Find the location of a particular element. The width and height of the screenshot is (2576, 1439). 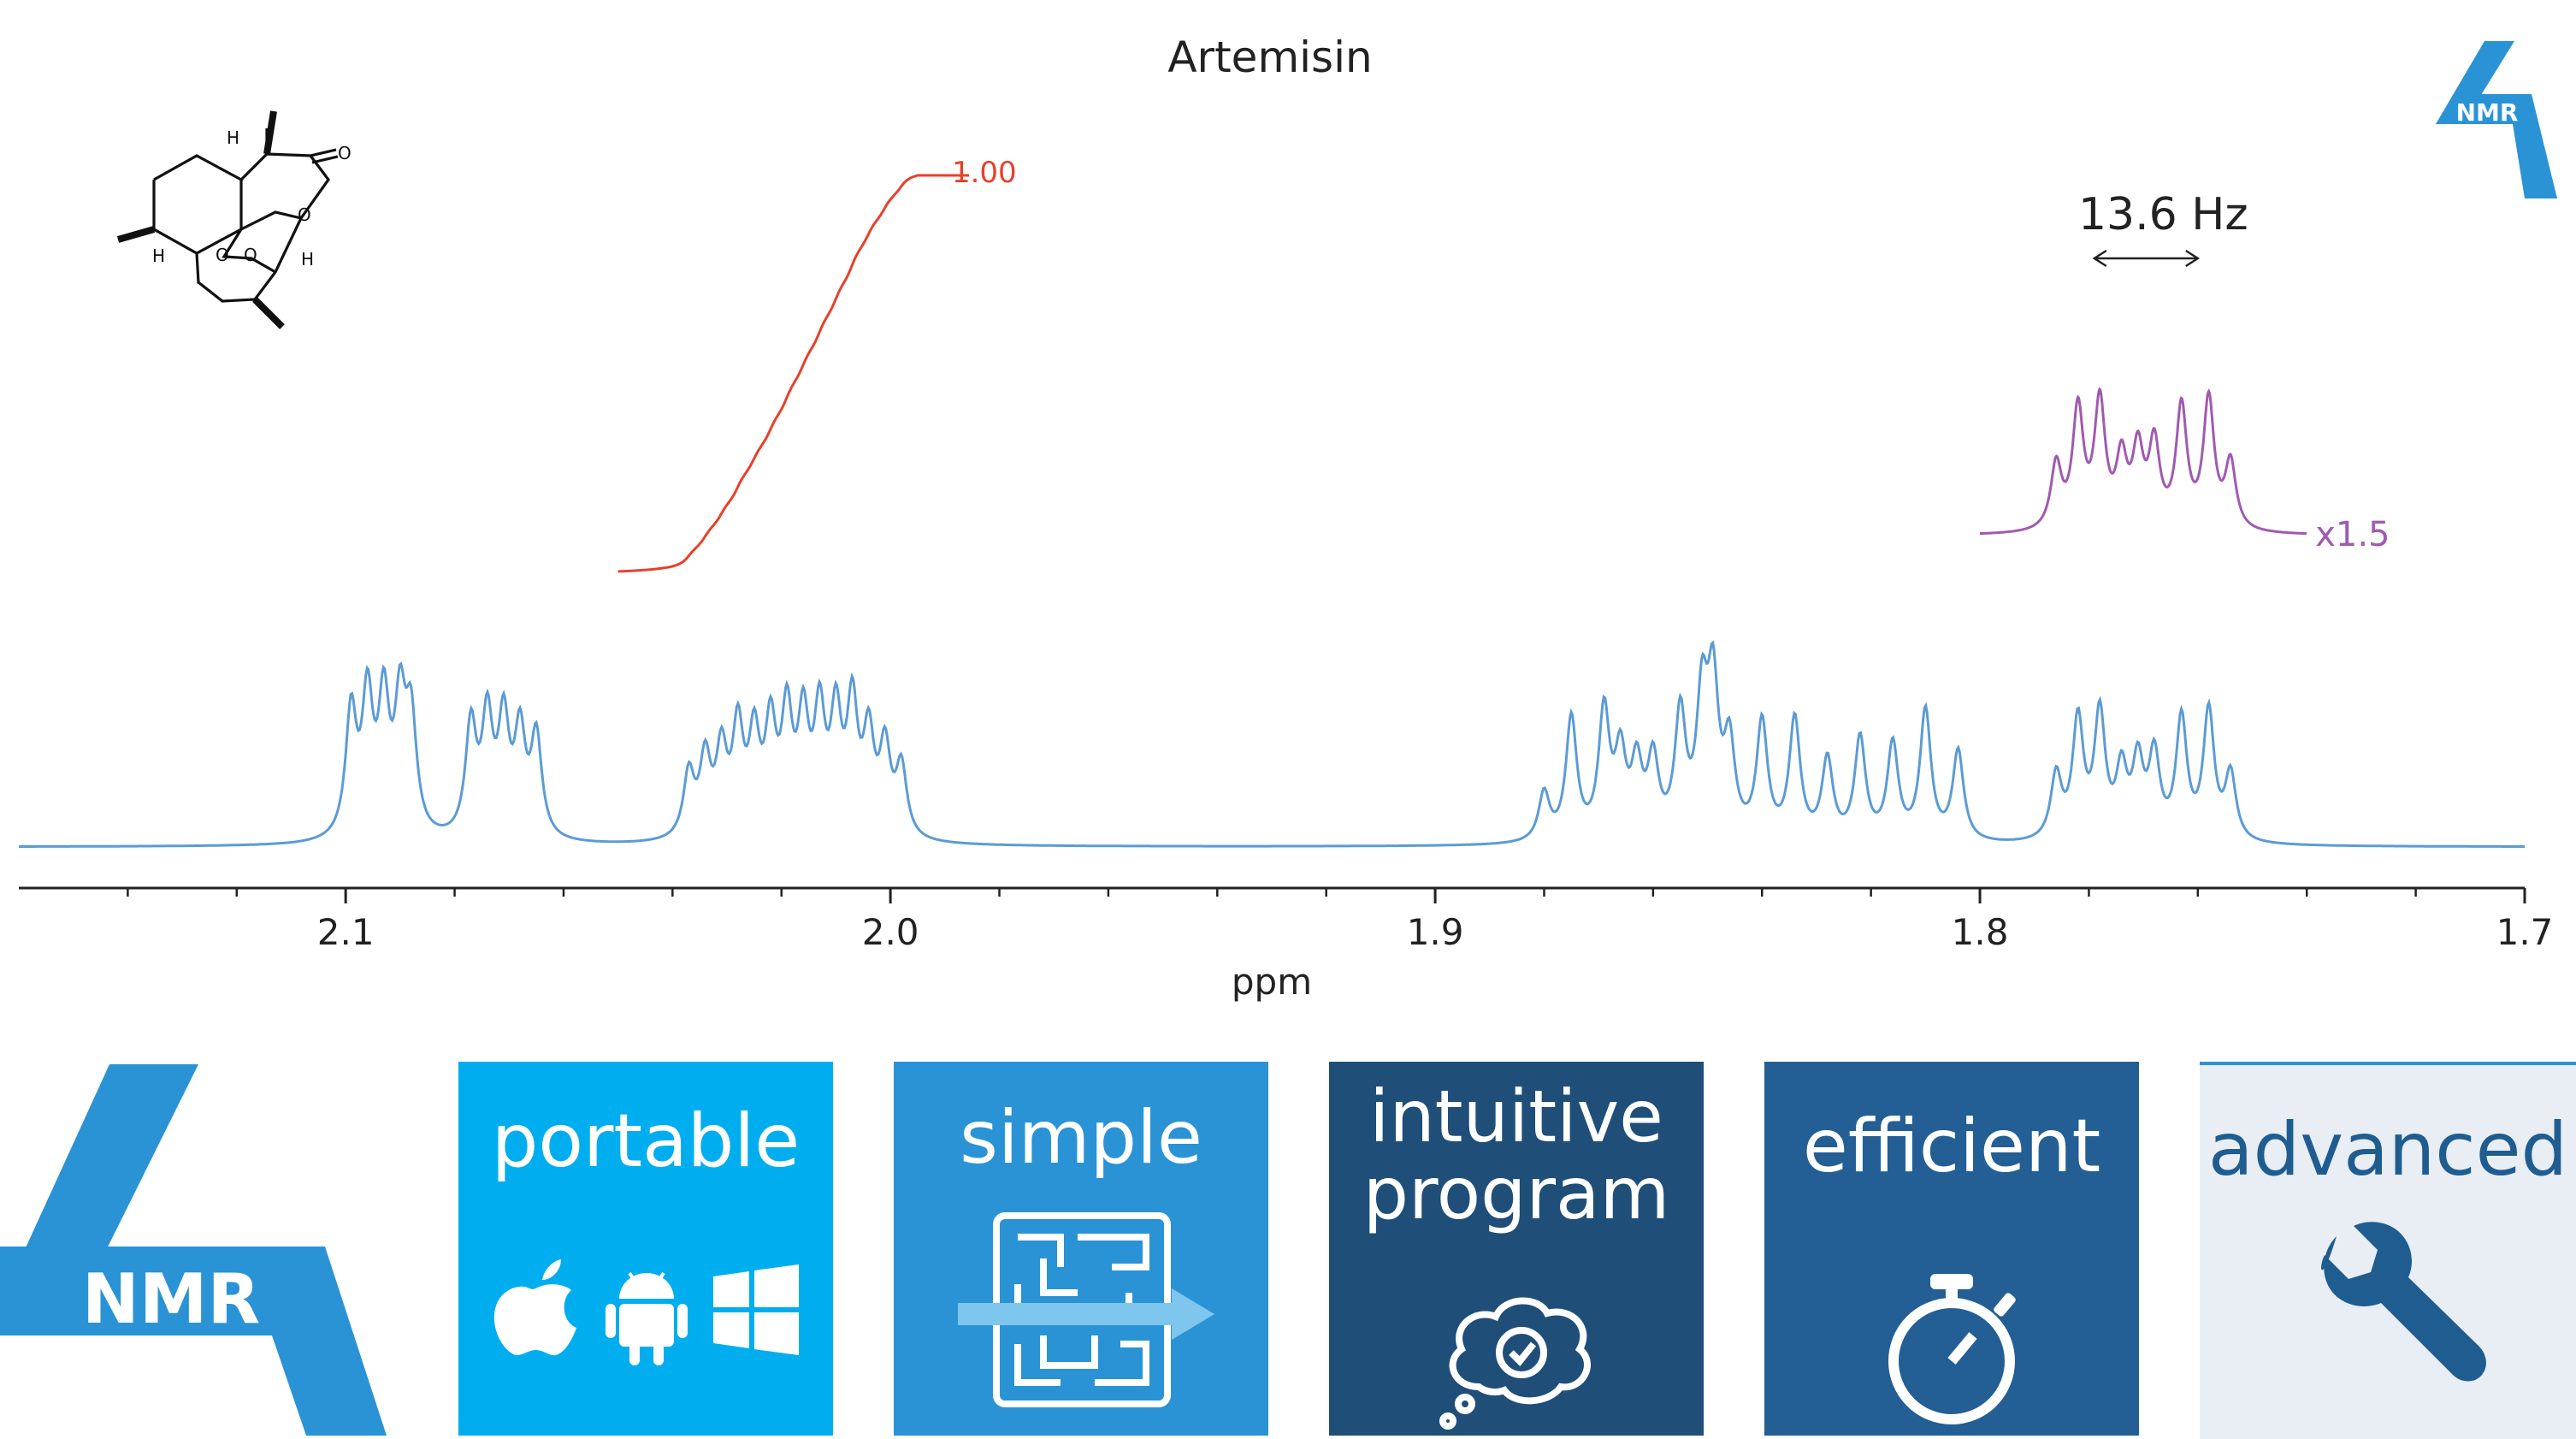

stopwatch-icon is located at coordinates (1952, 1349).